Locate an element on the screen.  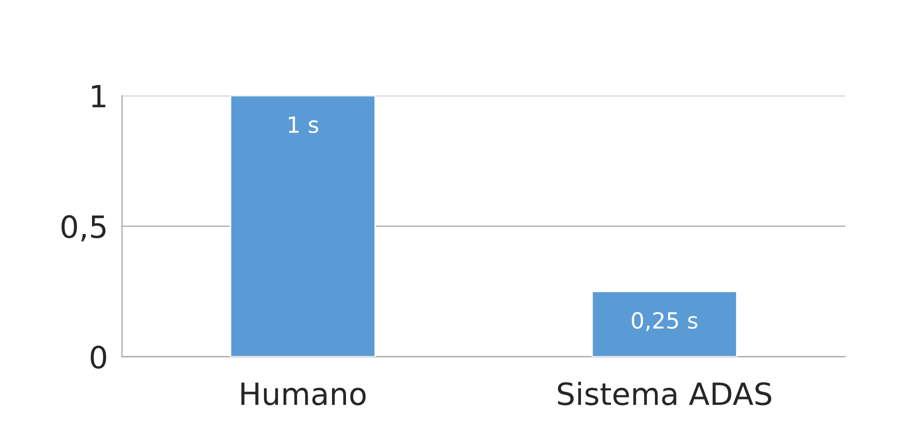
x-tick-label: Sistema ADAS is located at coordinates (665, 394).